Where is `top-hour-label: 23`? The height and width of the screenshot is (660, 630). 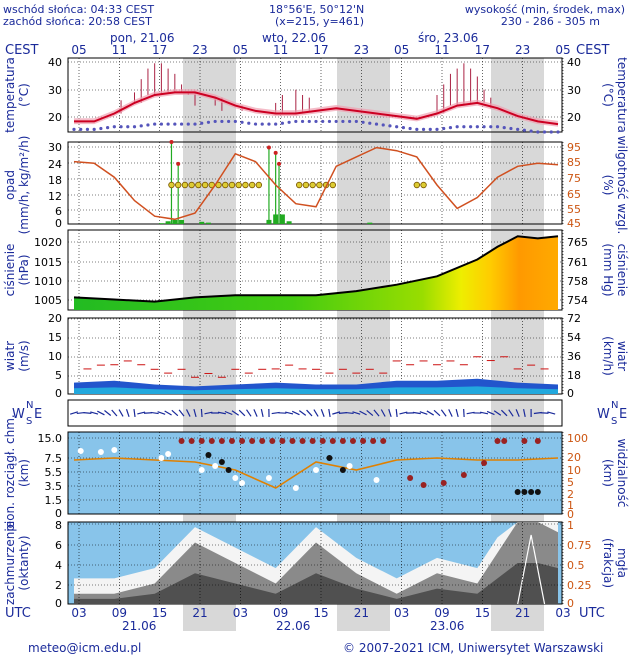 top-hour-label: 23 is located at coordinates (522, 50).